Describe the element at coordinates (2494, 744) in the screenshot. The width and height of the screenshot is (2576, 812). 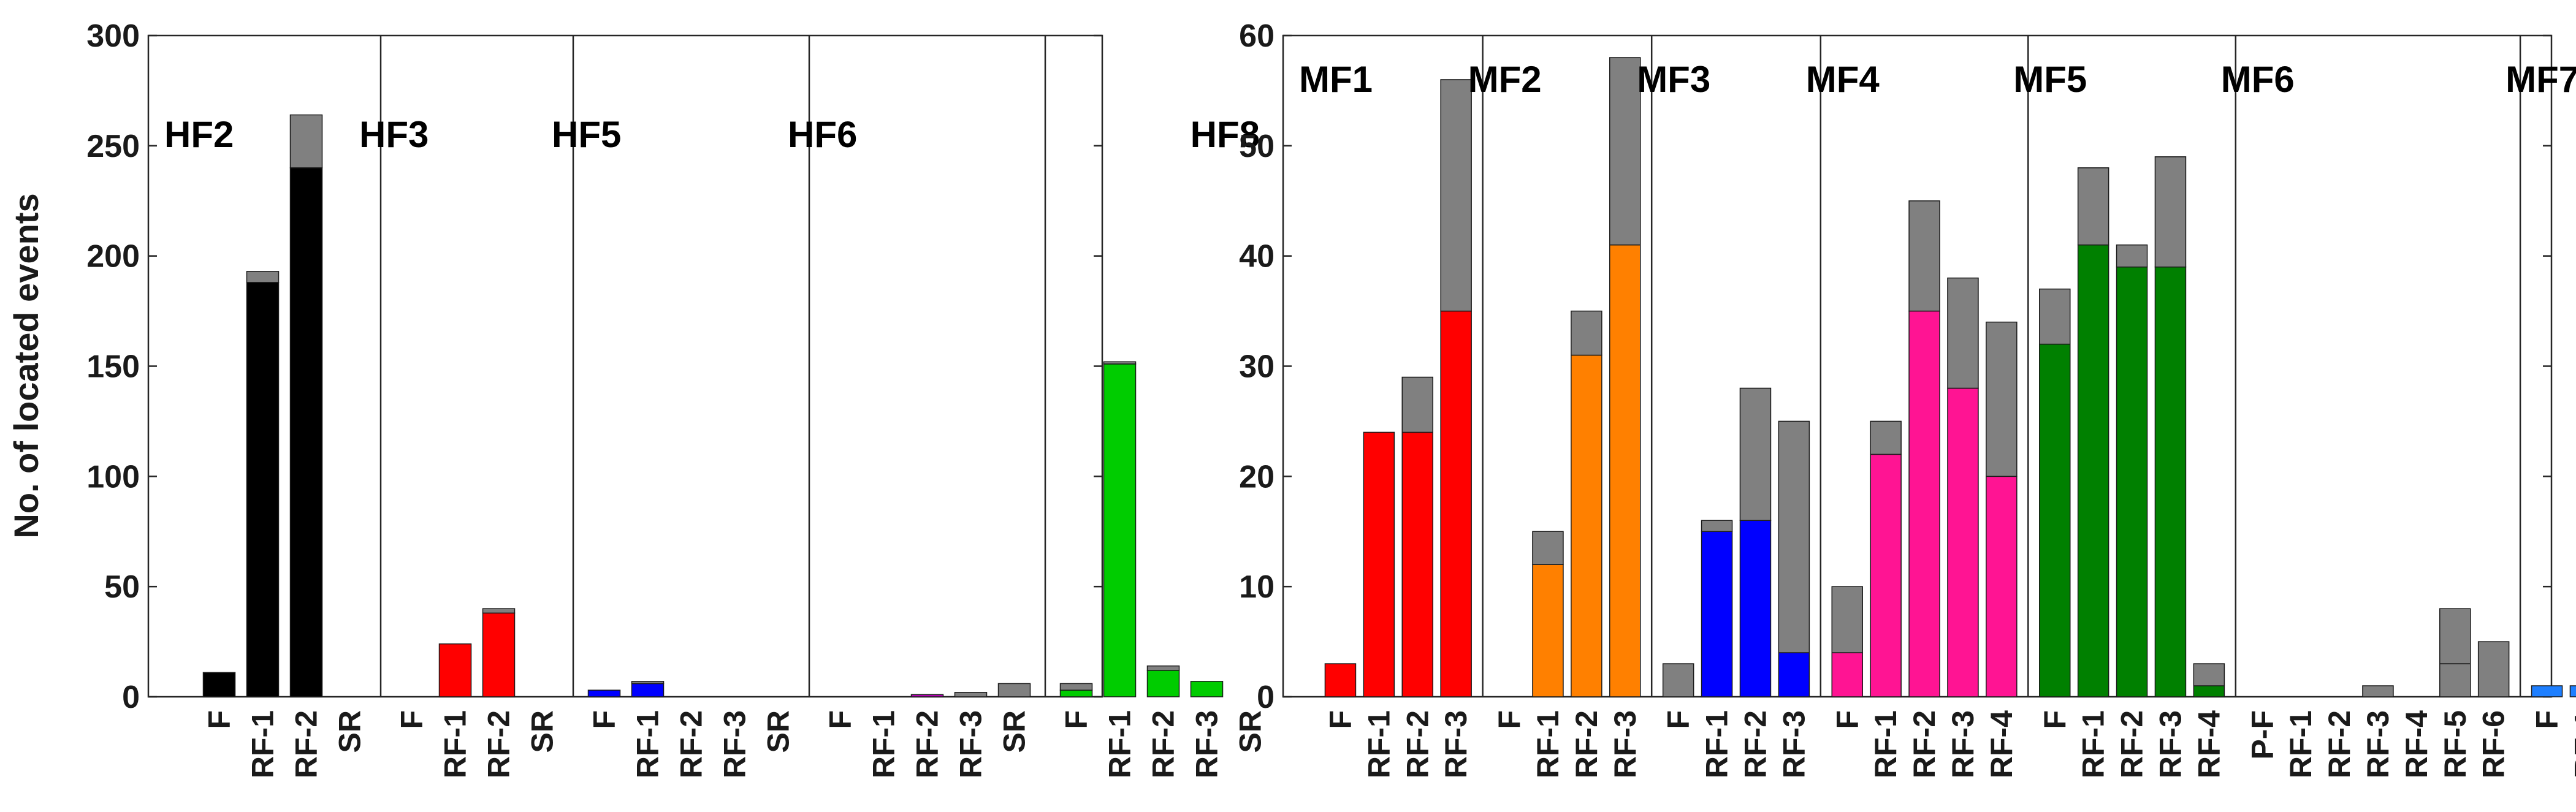
I see `x-tick-label: RF-6` at that location.